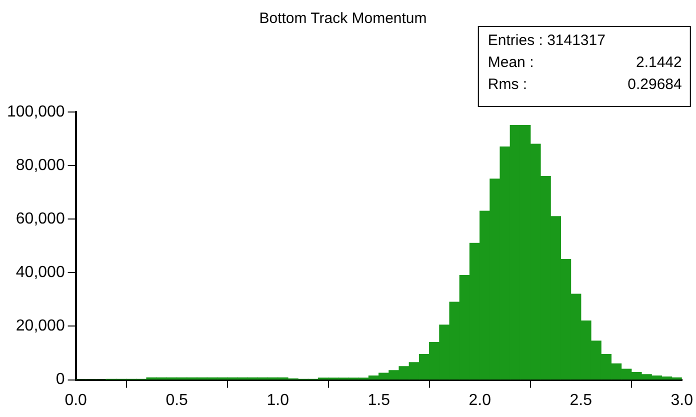 The image size is (696, 417). What do you see at coordinates (585, 84) in the screenshot?
I see `text: Rms : 0.29684` at bounding box center [585, 84].